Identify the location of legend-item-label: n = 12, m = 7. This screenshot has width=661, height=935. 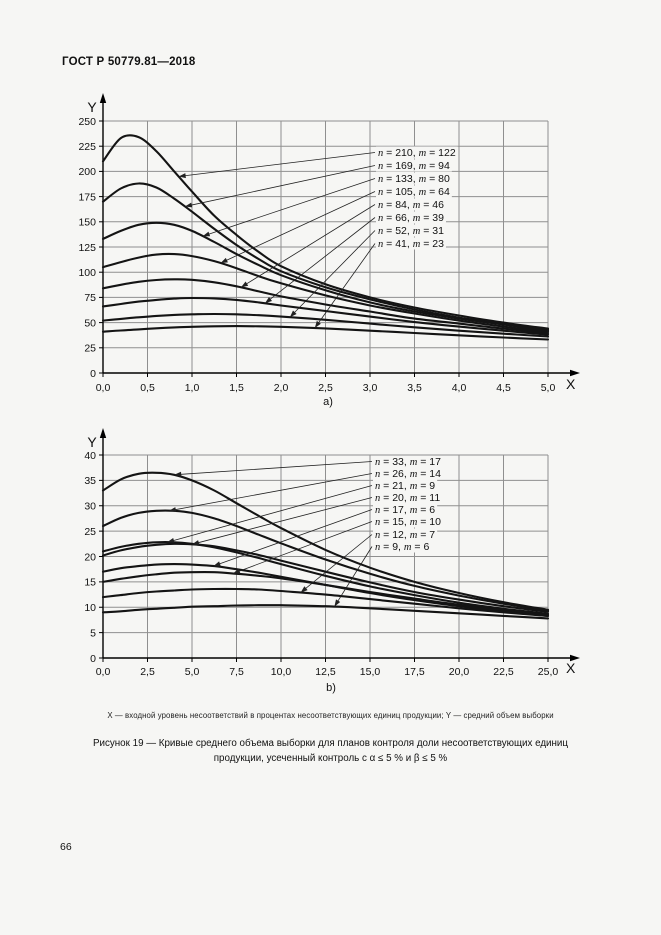
(405, 535).